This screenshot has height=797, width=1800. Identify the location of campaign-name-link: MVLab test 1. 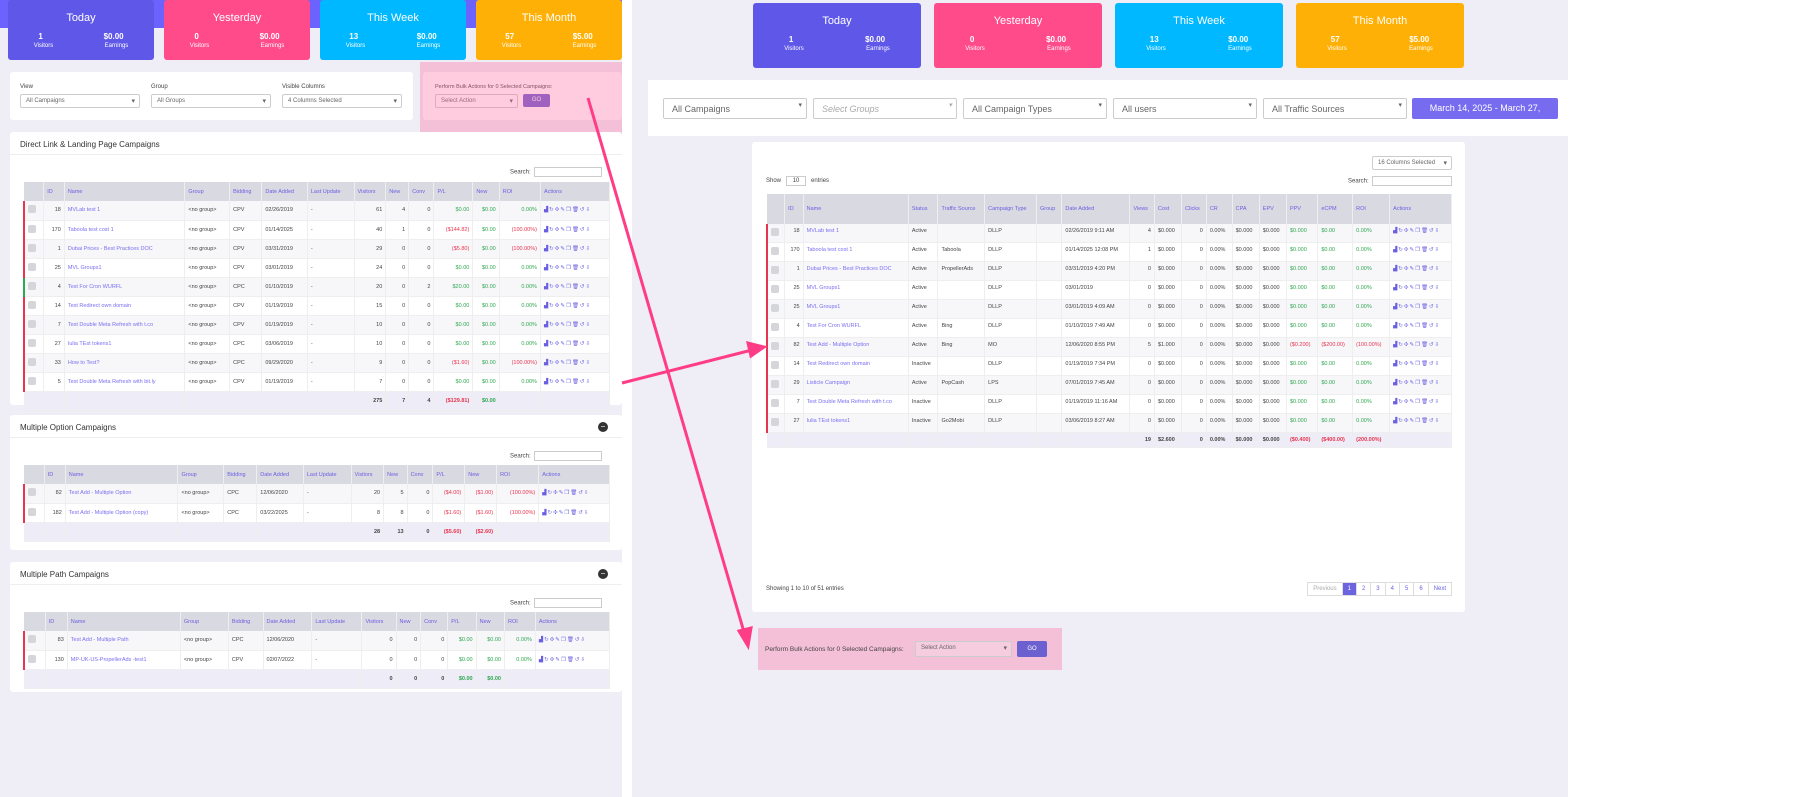
(125, 211).